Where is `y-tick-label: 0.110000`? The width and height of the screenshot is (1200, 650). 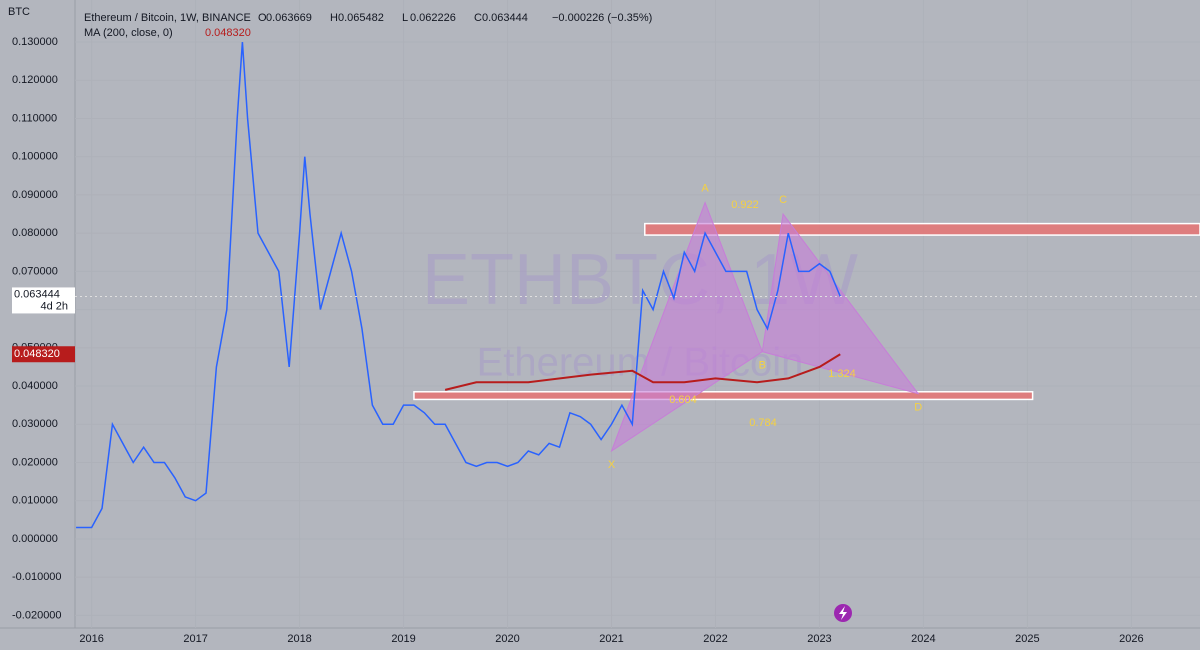 y-tick-label: 0.110000 is located at coordinates (34, 118).